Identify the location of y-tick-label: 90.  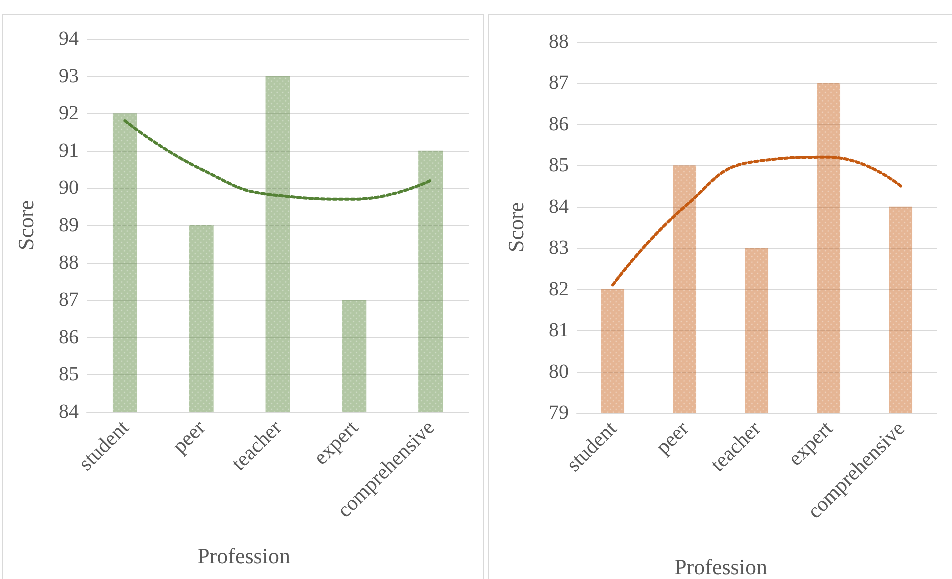
(69, 188).